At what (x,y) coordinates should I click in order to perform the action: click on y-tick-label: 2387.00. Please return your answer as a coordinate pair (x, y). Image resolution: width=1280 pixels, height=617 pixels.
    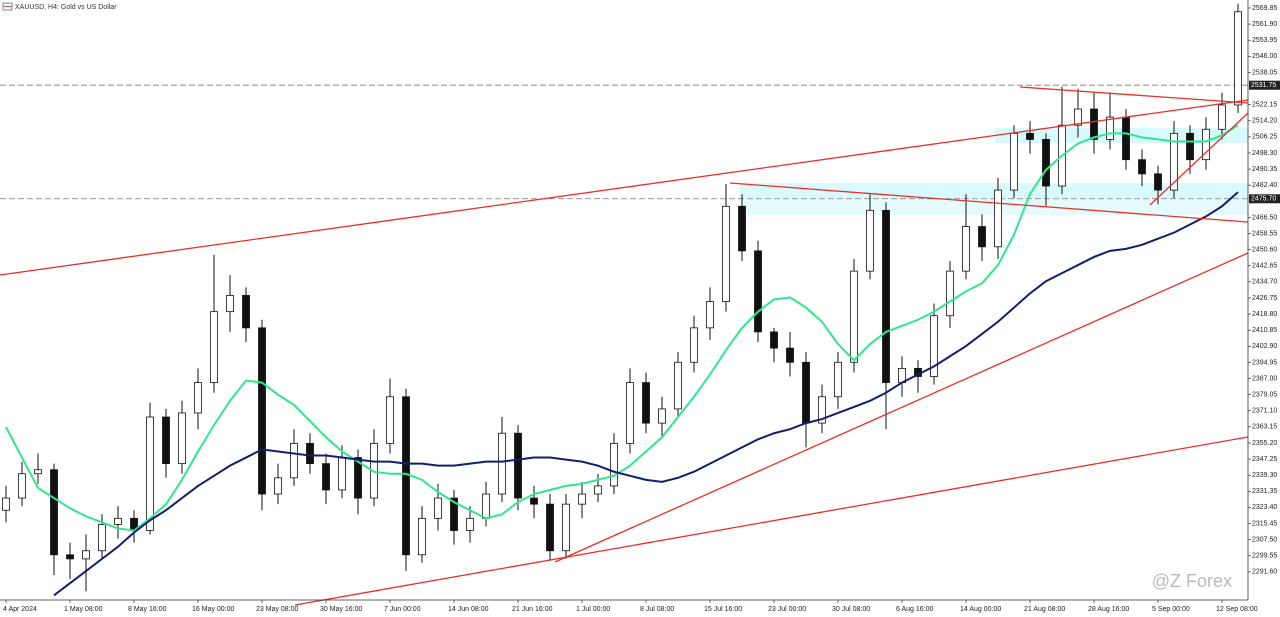
    Looking at the image, I should click on (1264, 378).